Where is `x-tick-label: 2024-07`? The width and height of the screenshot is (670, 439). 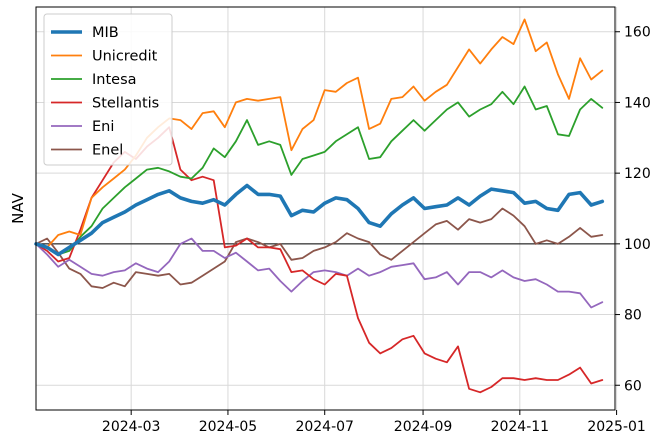 x-tick-label: 2024-07 is located at coordinates (324, 427).